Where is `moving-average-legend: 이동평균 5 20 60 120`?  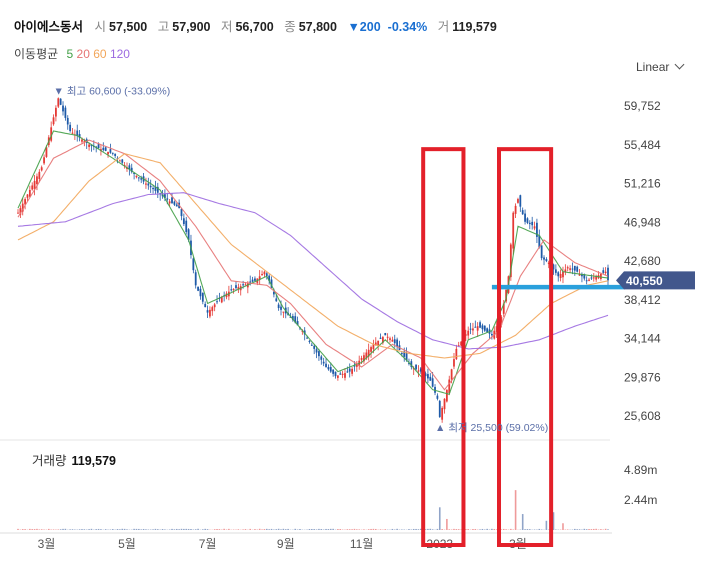
moving-average-legend: 이동평균 5 20 60 120 is located at coordinates (72, 53).